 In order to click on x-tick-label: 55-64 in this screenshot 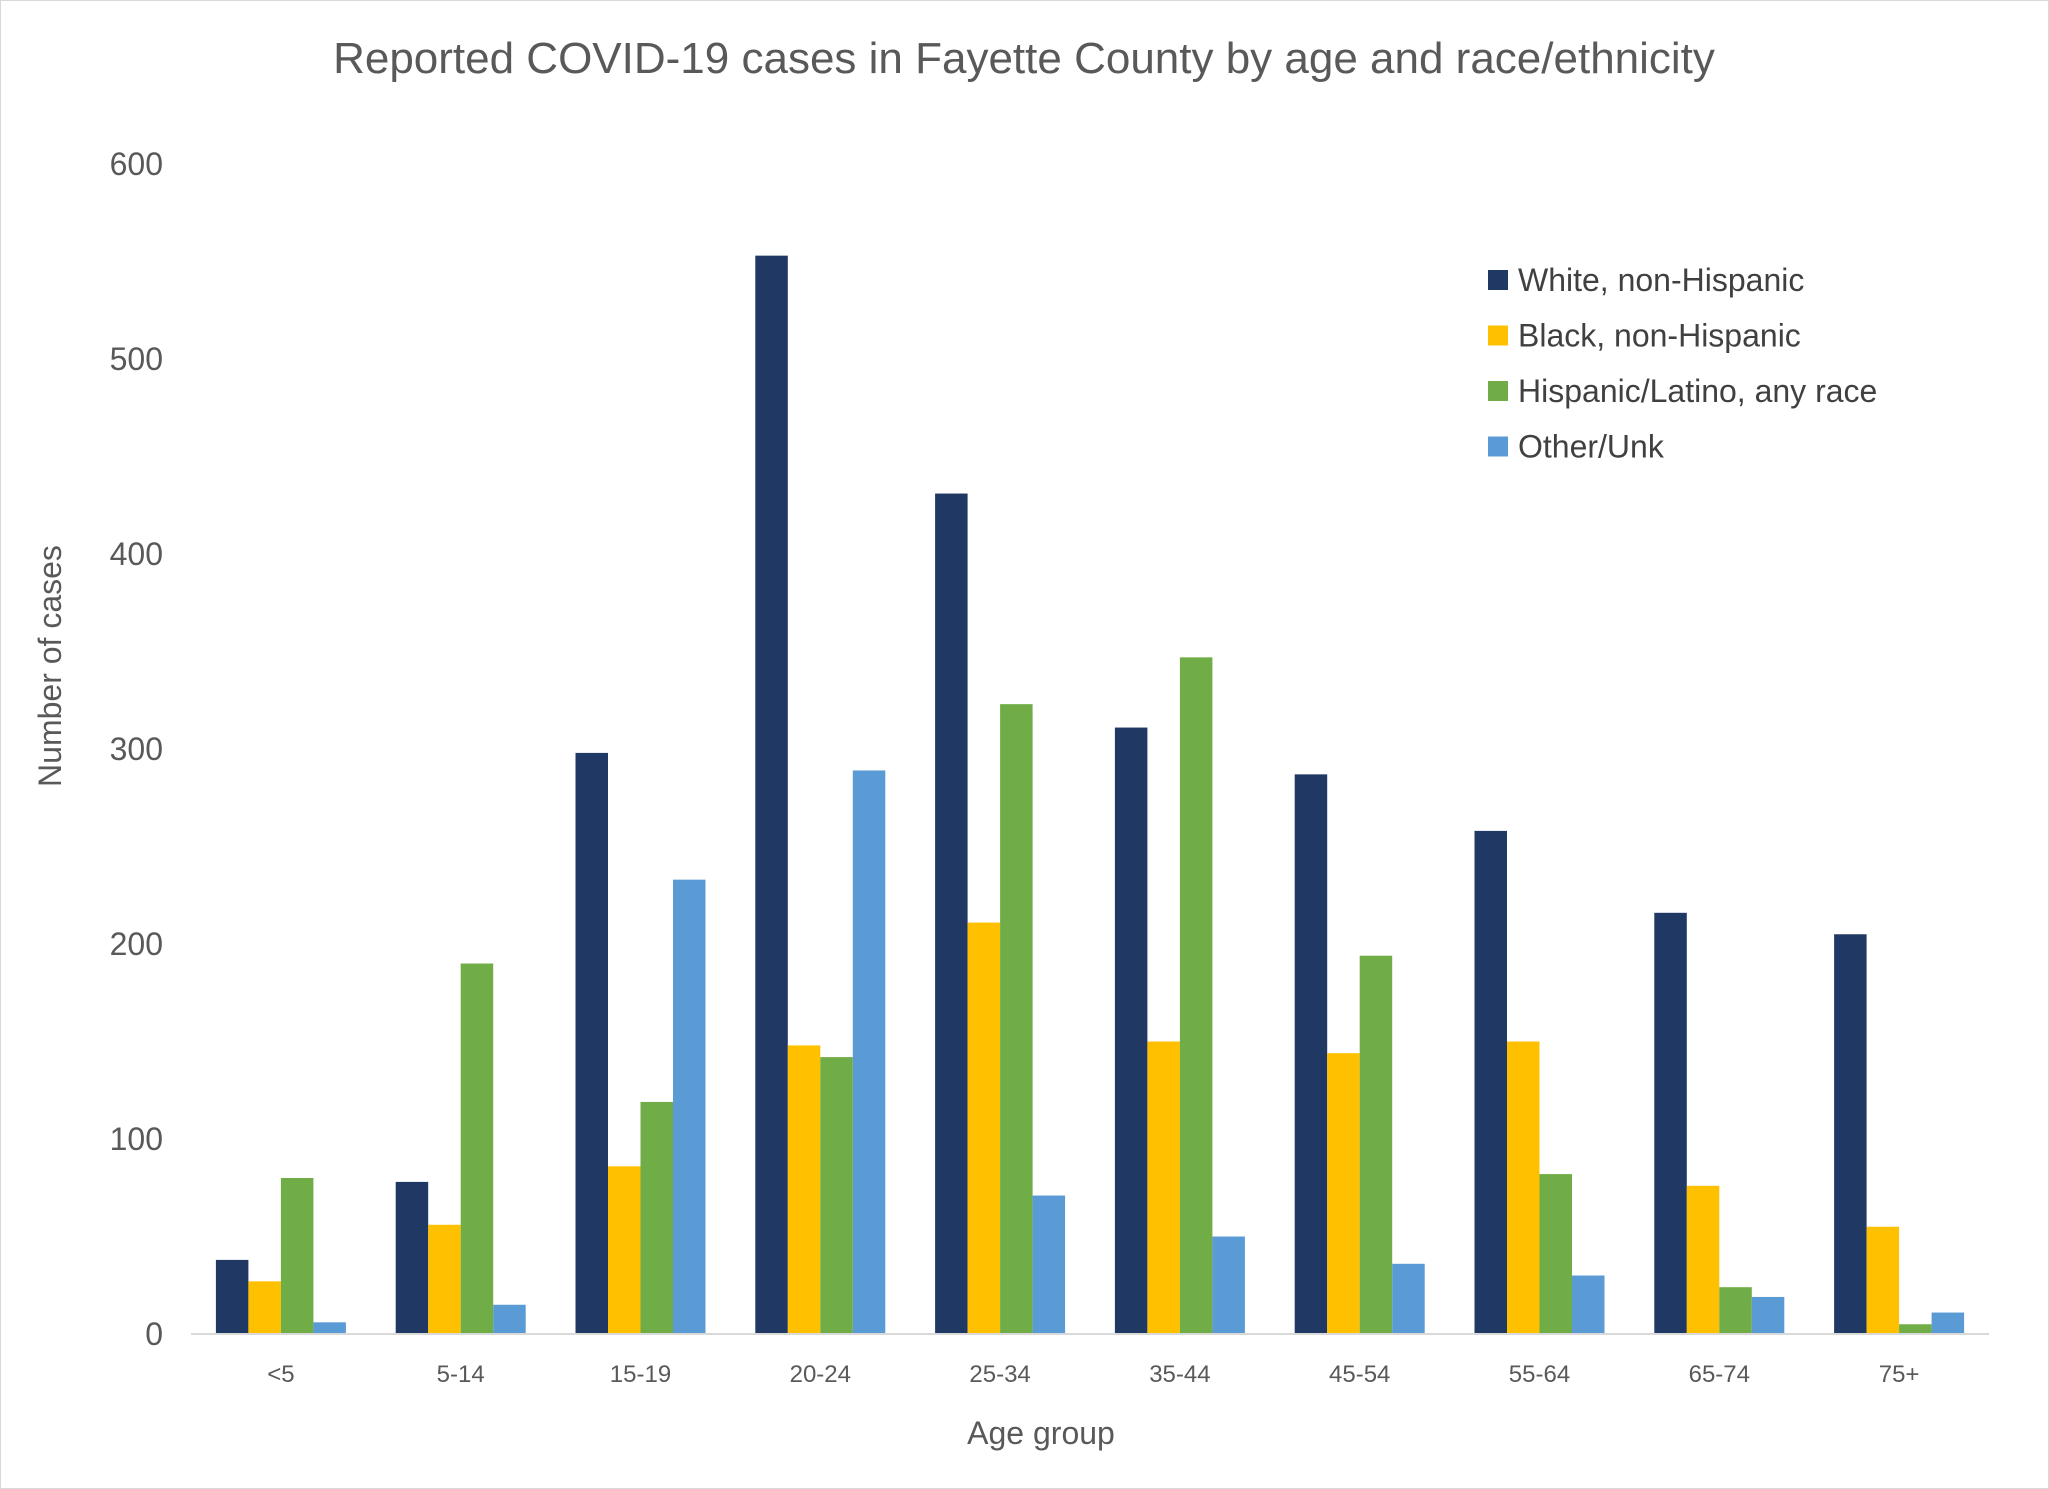, I will do `click(1539, 1374)`.